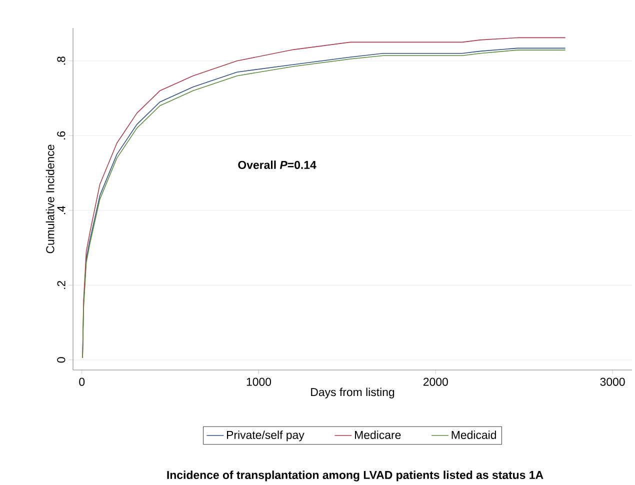 The image size is (635, 485). What do you see at coordinates (259, 382) in the screenshot?
I see `x-tick-label: 1000` at bounding box center [259, 382].